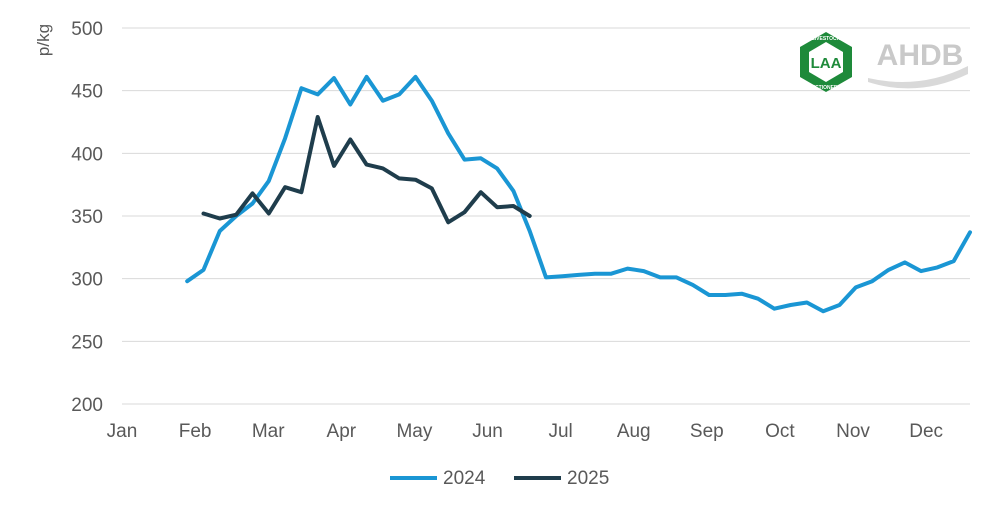  Describe the element at coordinates (195, 431) in the screenshot. I see `x-tick-label-feb: Feb` at that location.